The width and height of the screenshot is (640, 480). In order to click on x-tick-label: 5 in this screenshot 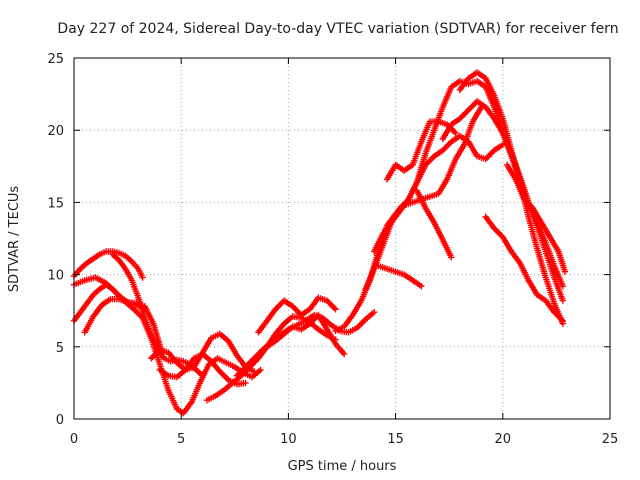, I will do `click(181, 439)`.